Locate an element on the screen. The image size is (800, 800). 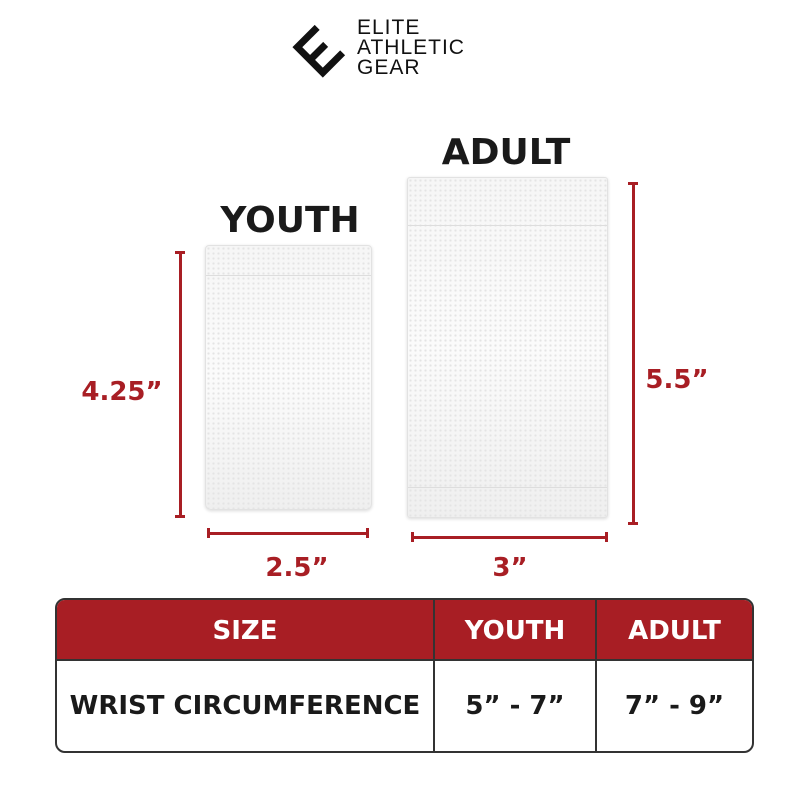
logo-e-monogram-icon is located at coordinates (319, 51).